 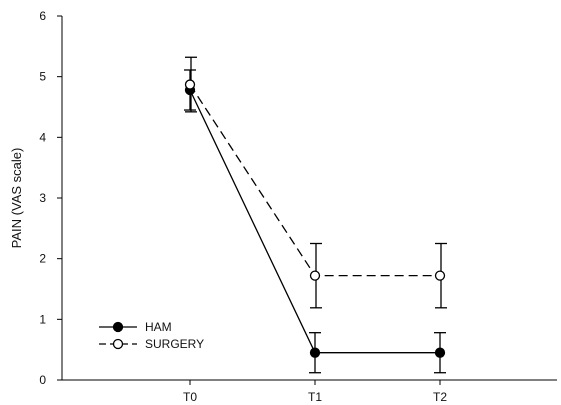 I want to click on x-tick-labels: T0 T1 T2, so click(x=315, y=397).